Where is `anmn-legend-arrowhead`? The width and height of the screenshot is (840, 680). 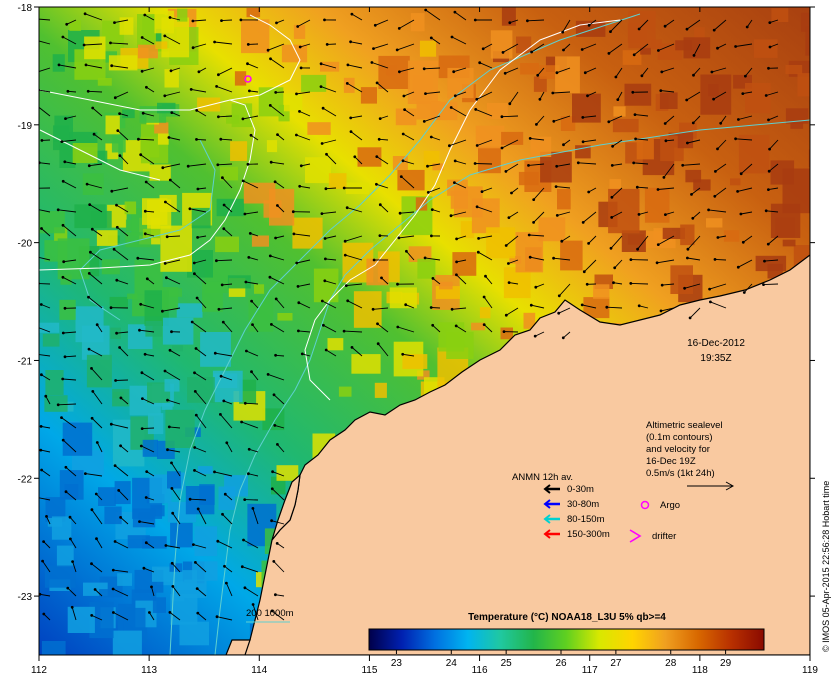 anmn-legend-arrowhead is located at coordinates (547, 534).